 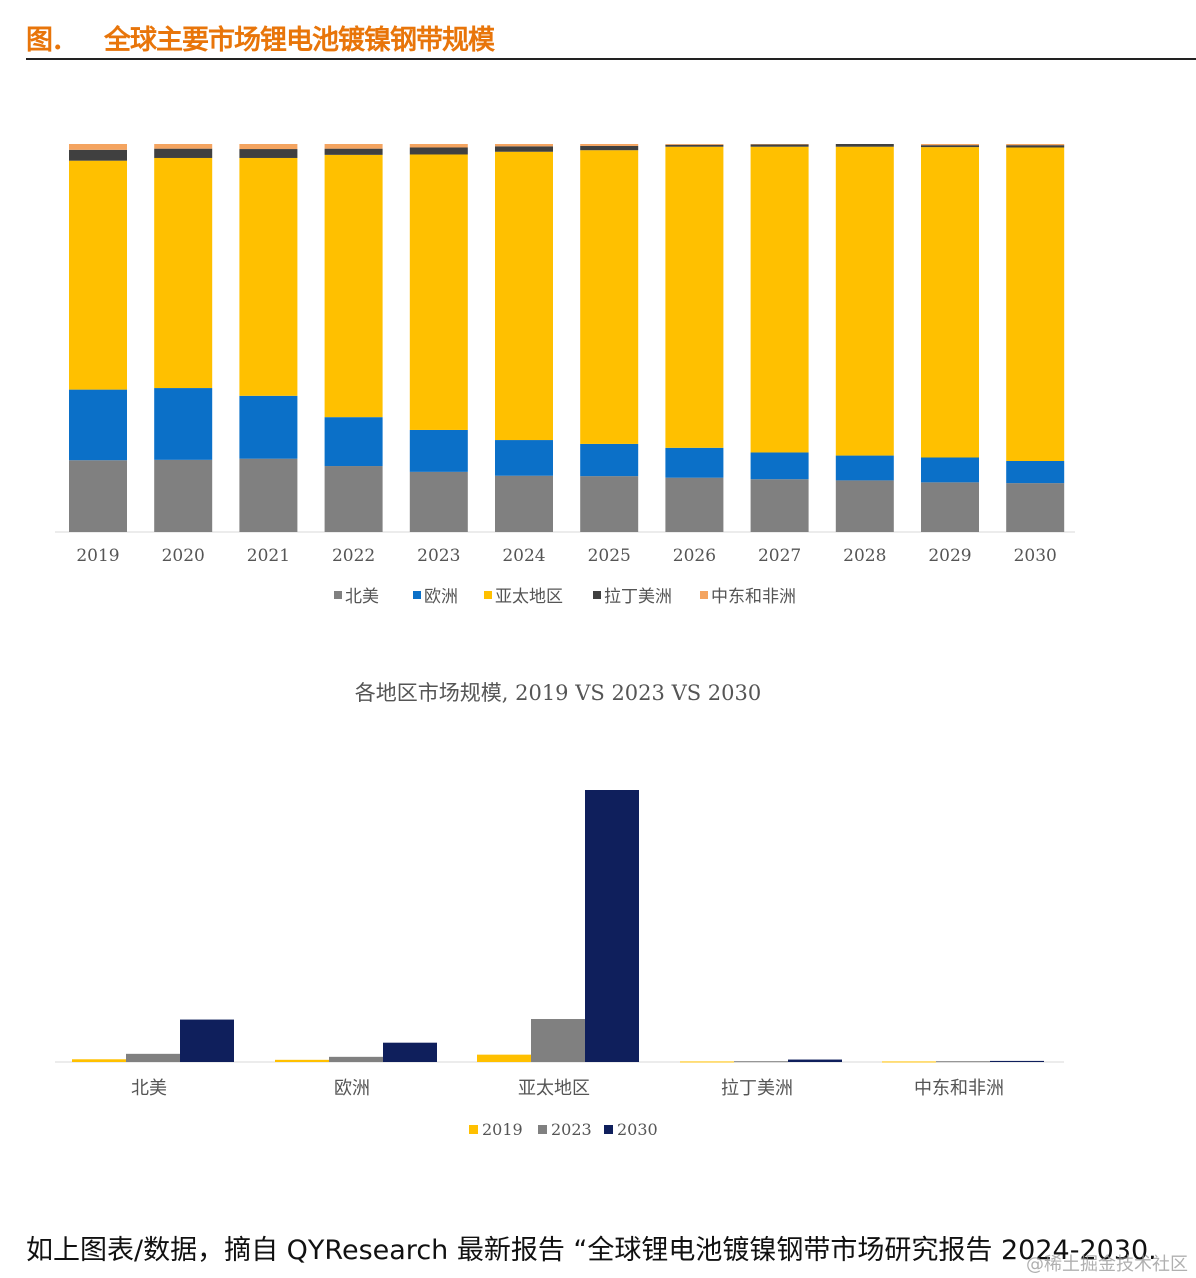 I want to click on bar-segment-2020-s0, so click(x=183, y=495).